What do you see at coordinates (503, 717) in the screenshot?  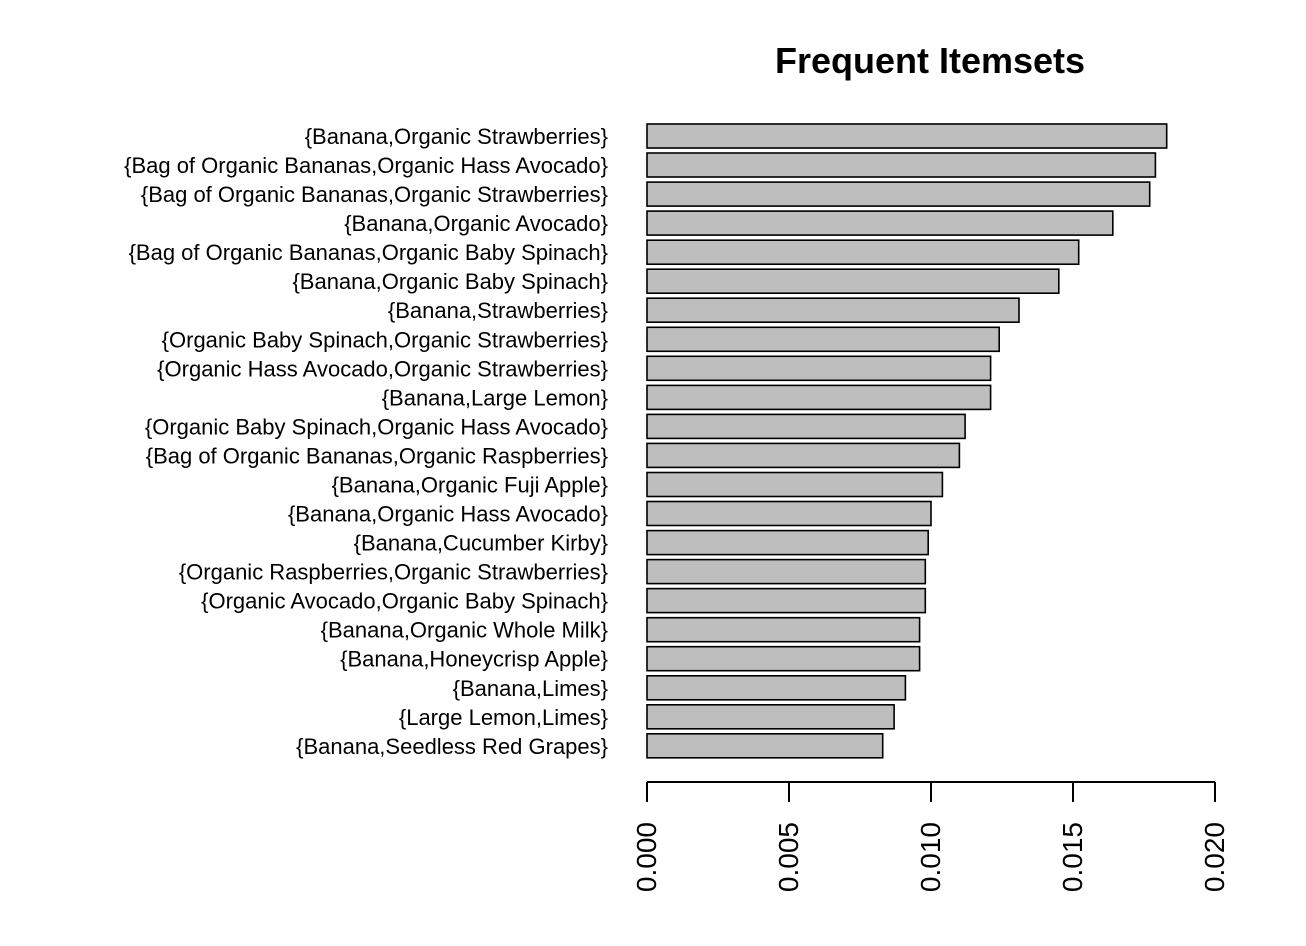 I see `category-label: {Large Lemon,Limes}` at bounding box center [503, 717].